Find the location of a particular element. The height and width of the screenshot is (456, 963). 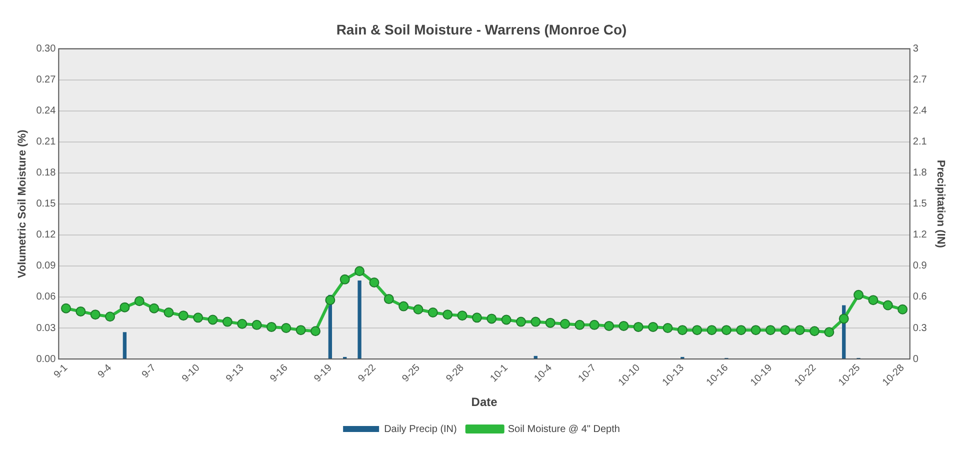

y2-tick-label: 2.4 is located at coordinates (920, 111).